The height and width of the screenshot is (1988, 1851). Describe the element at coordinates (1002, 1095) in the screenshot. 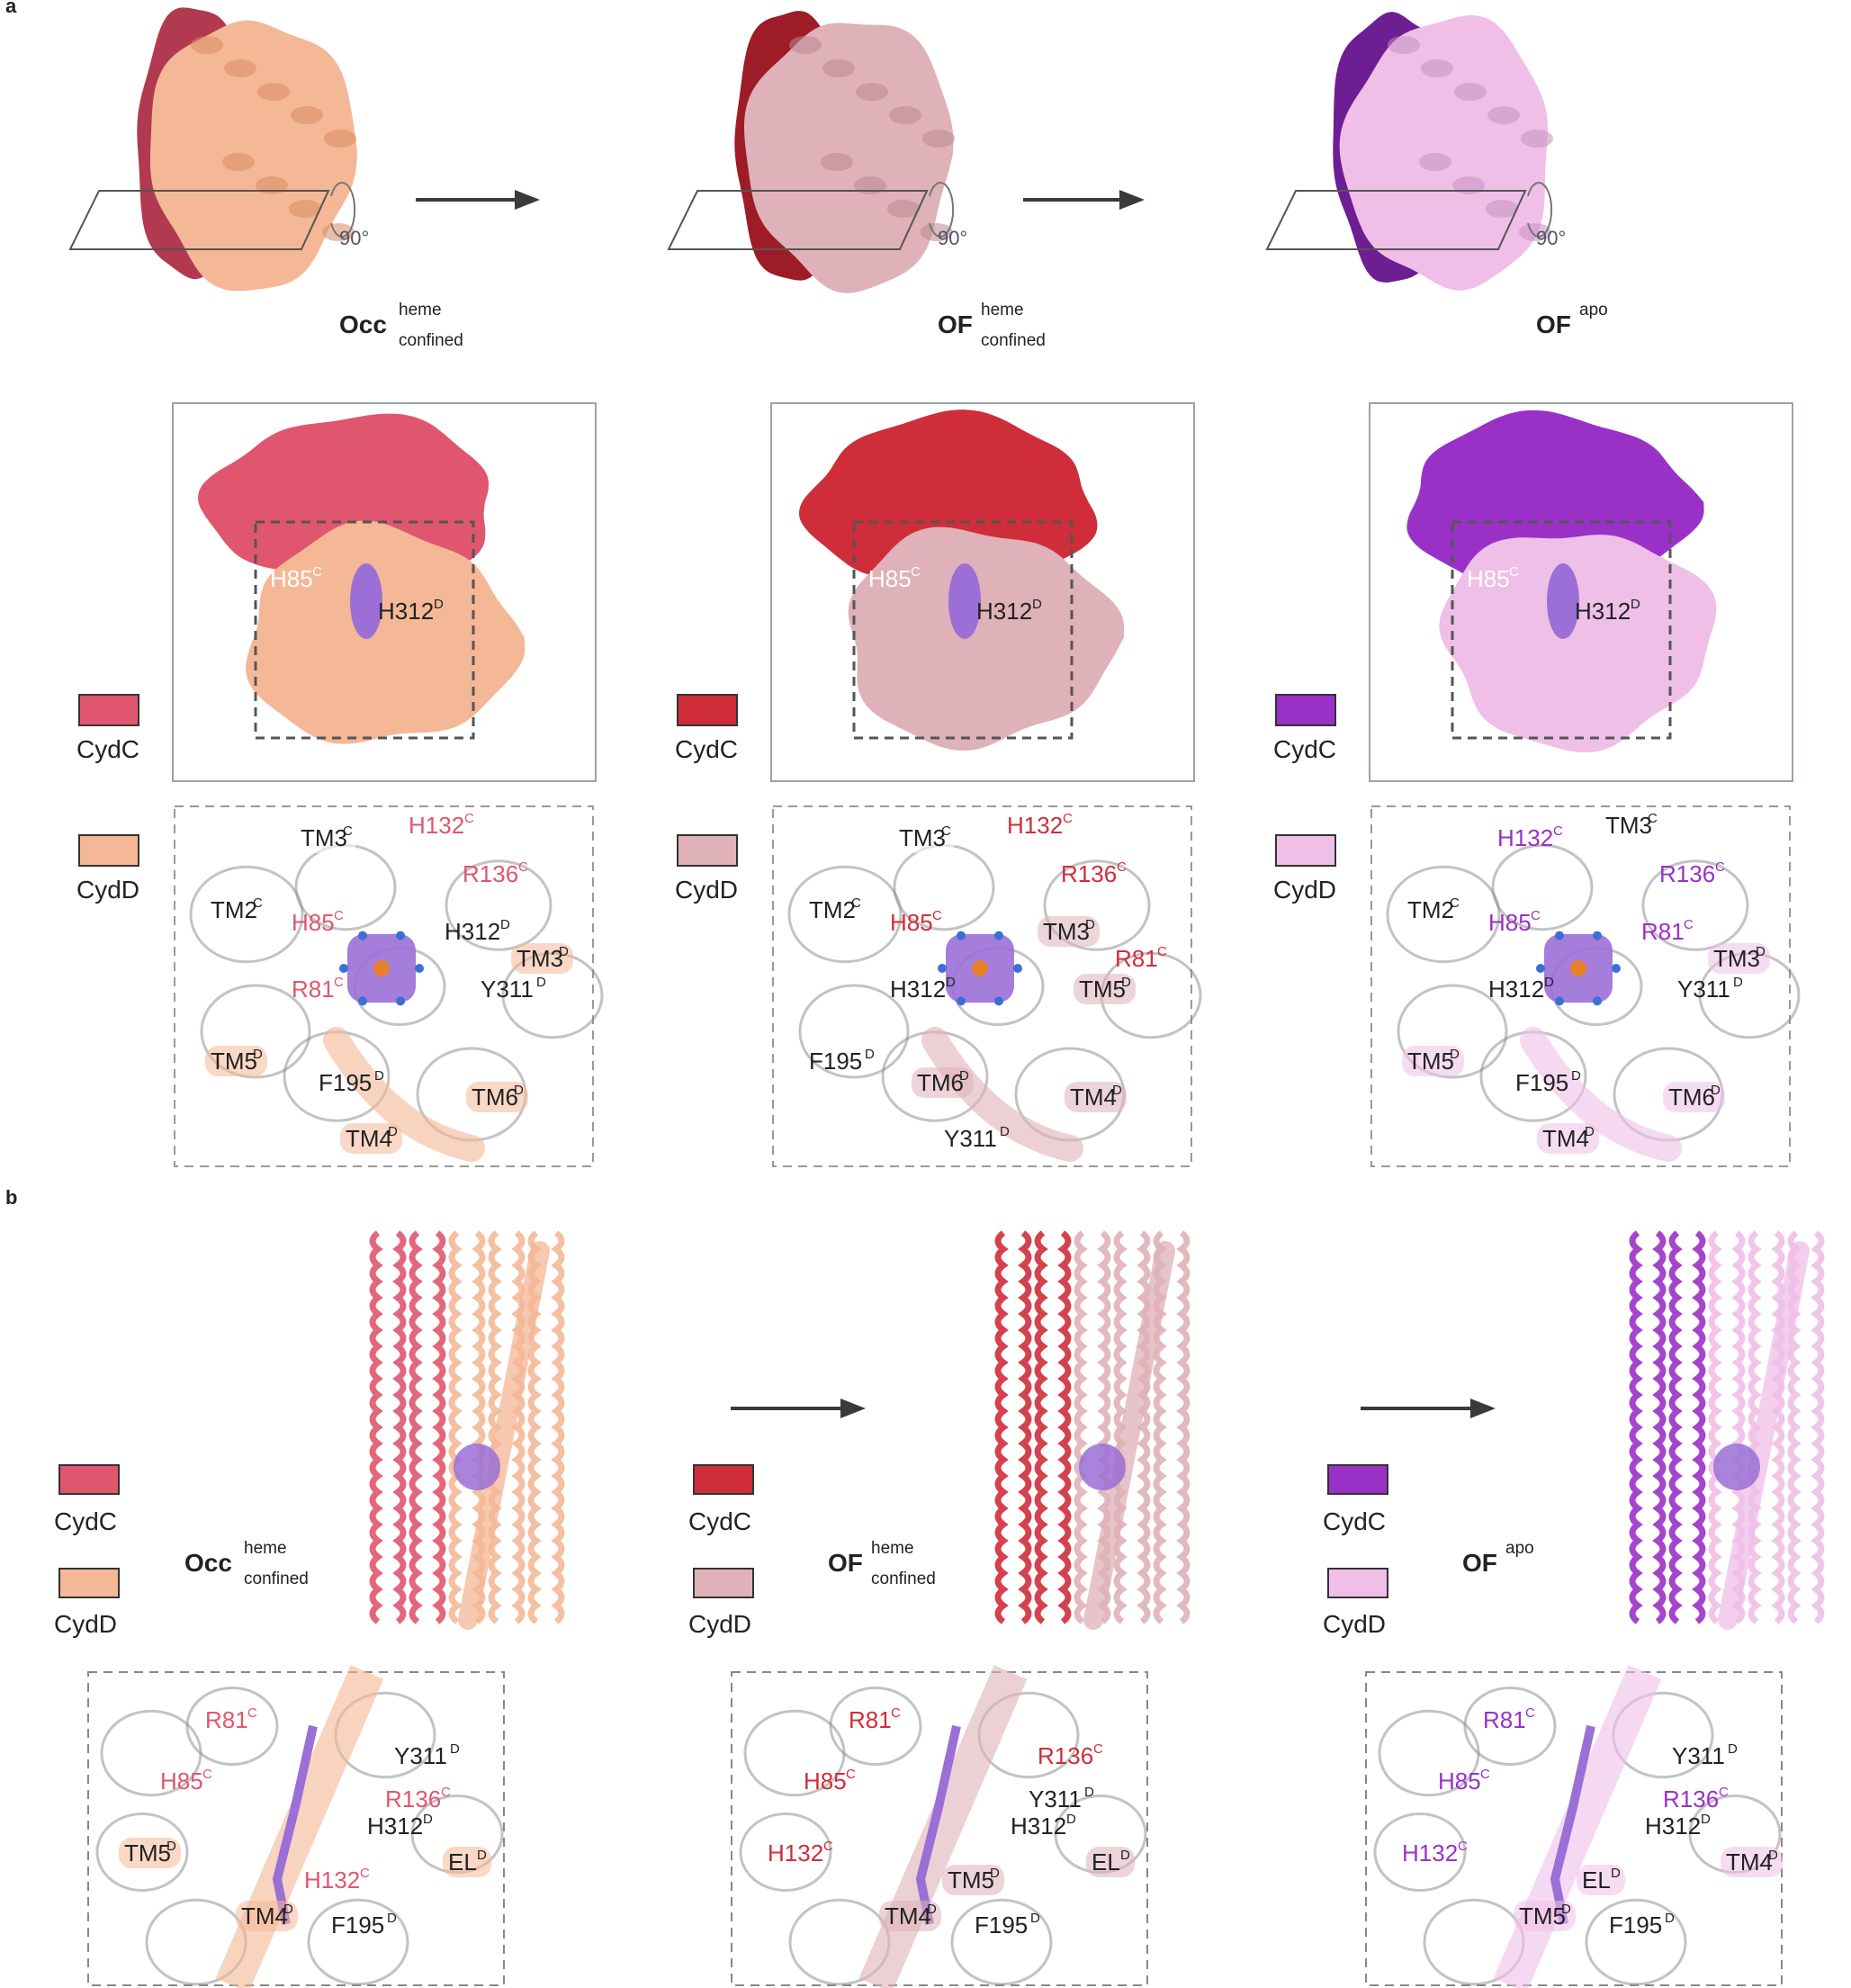

I see `tm4-helix-tube` at that location.